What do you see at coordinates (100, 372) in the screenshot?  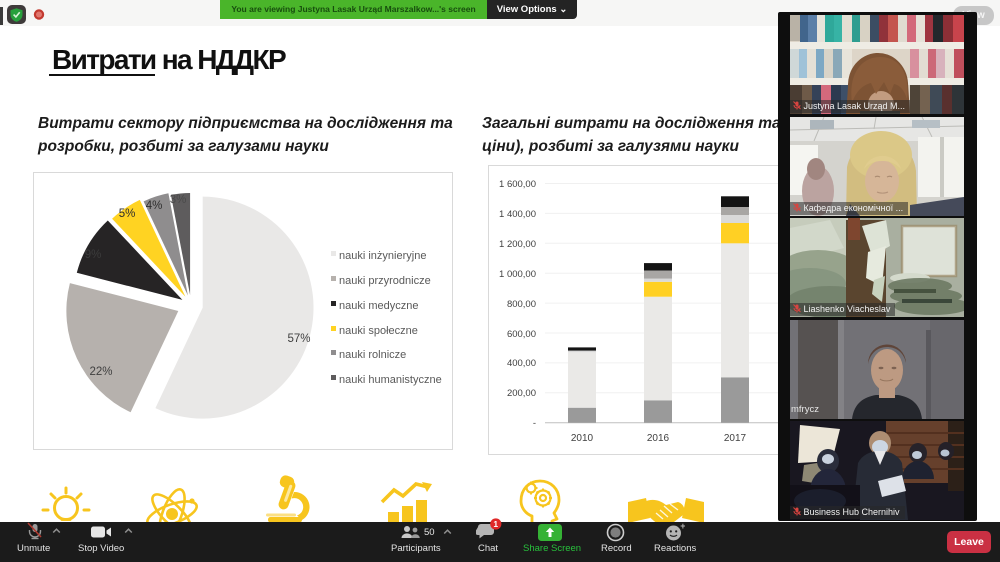 I see `svg-text: 22%` at bounding box center [100, 372].